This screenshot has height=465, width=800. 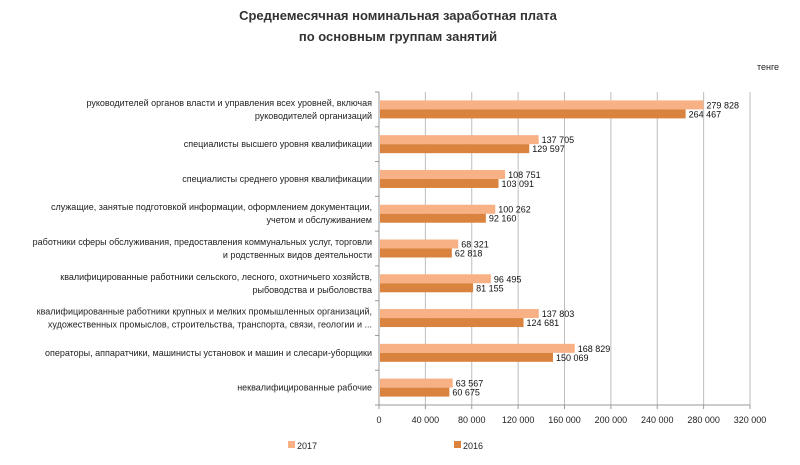 I want to click on category-label: неквалифицированные рабочие, so click(x=304, y=388).